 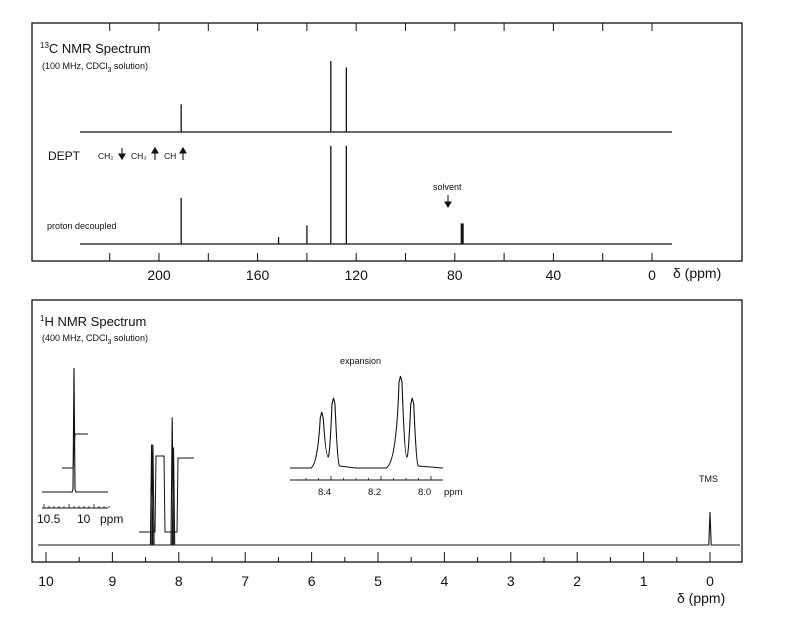 I want to click on proton-axis-tick-label: 10, so click(x=46, y=581).